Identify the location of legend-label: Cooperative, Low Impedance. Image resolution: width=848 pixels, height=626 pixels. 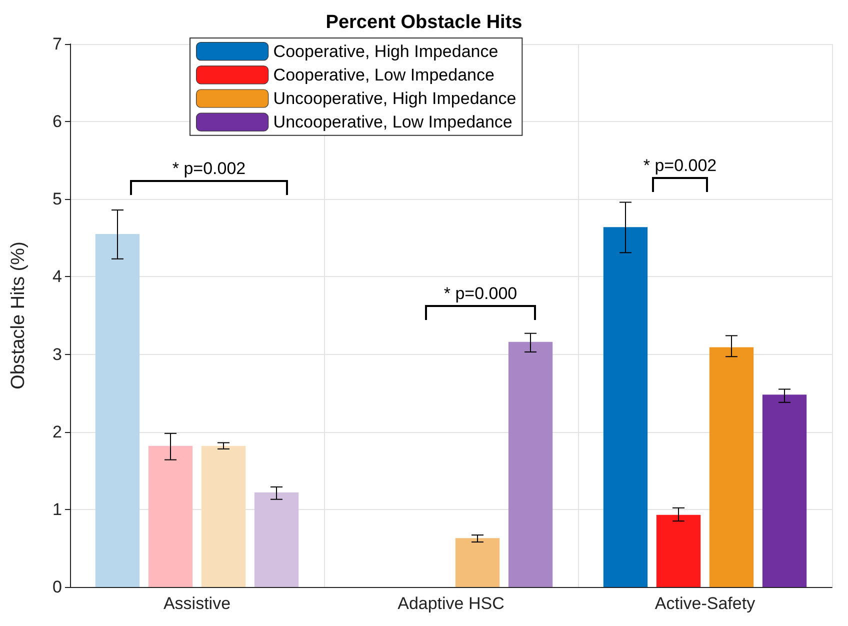
(383, 74).